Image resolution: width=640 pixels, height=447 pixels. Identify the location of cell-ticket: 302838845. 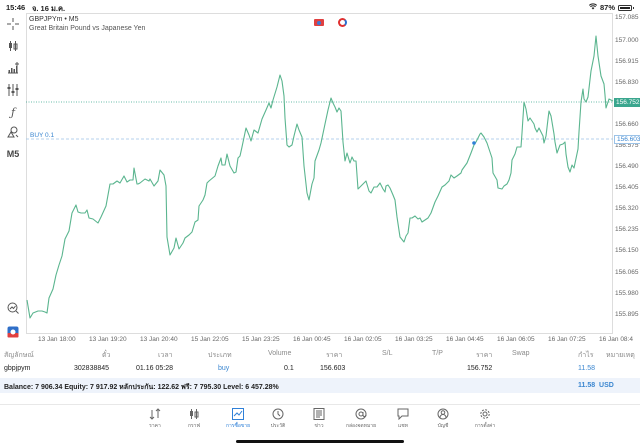
(92, 368).